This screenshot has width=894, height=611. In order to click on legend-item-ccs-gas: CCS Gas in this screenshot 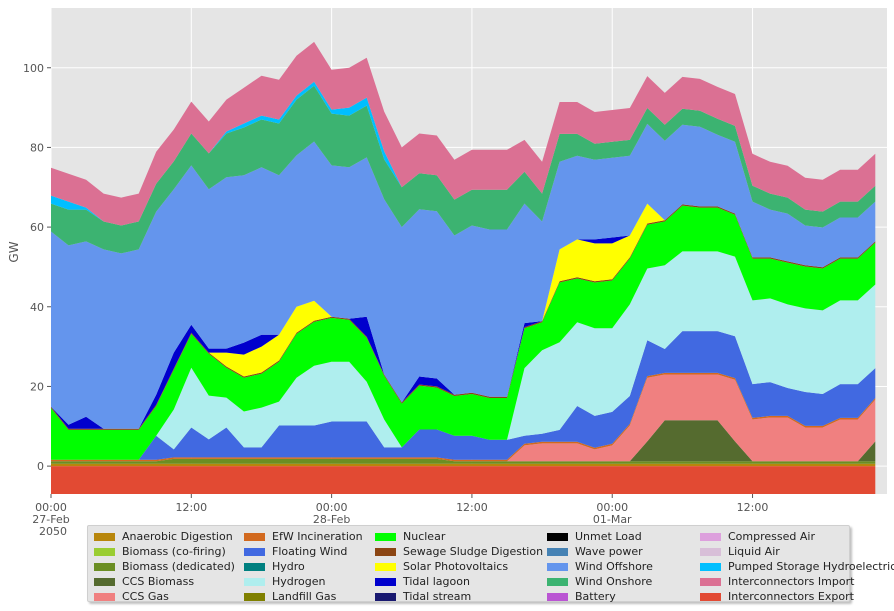, I will do `click(167, 596)`.